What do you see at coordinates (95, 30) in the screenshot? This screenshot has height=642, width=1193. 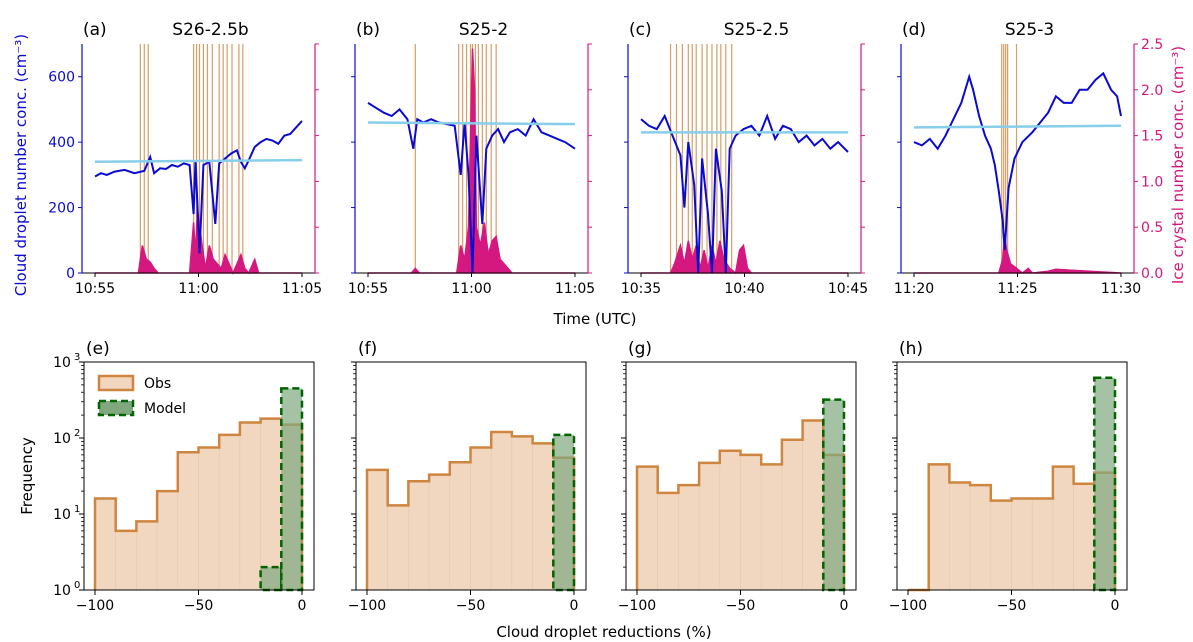 I see `panel-label: (a)` at bounding box center [95, 30].